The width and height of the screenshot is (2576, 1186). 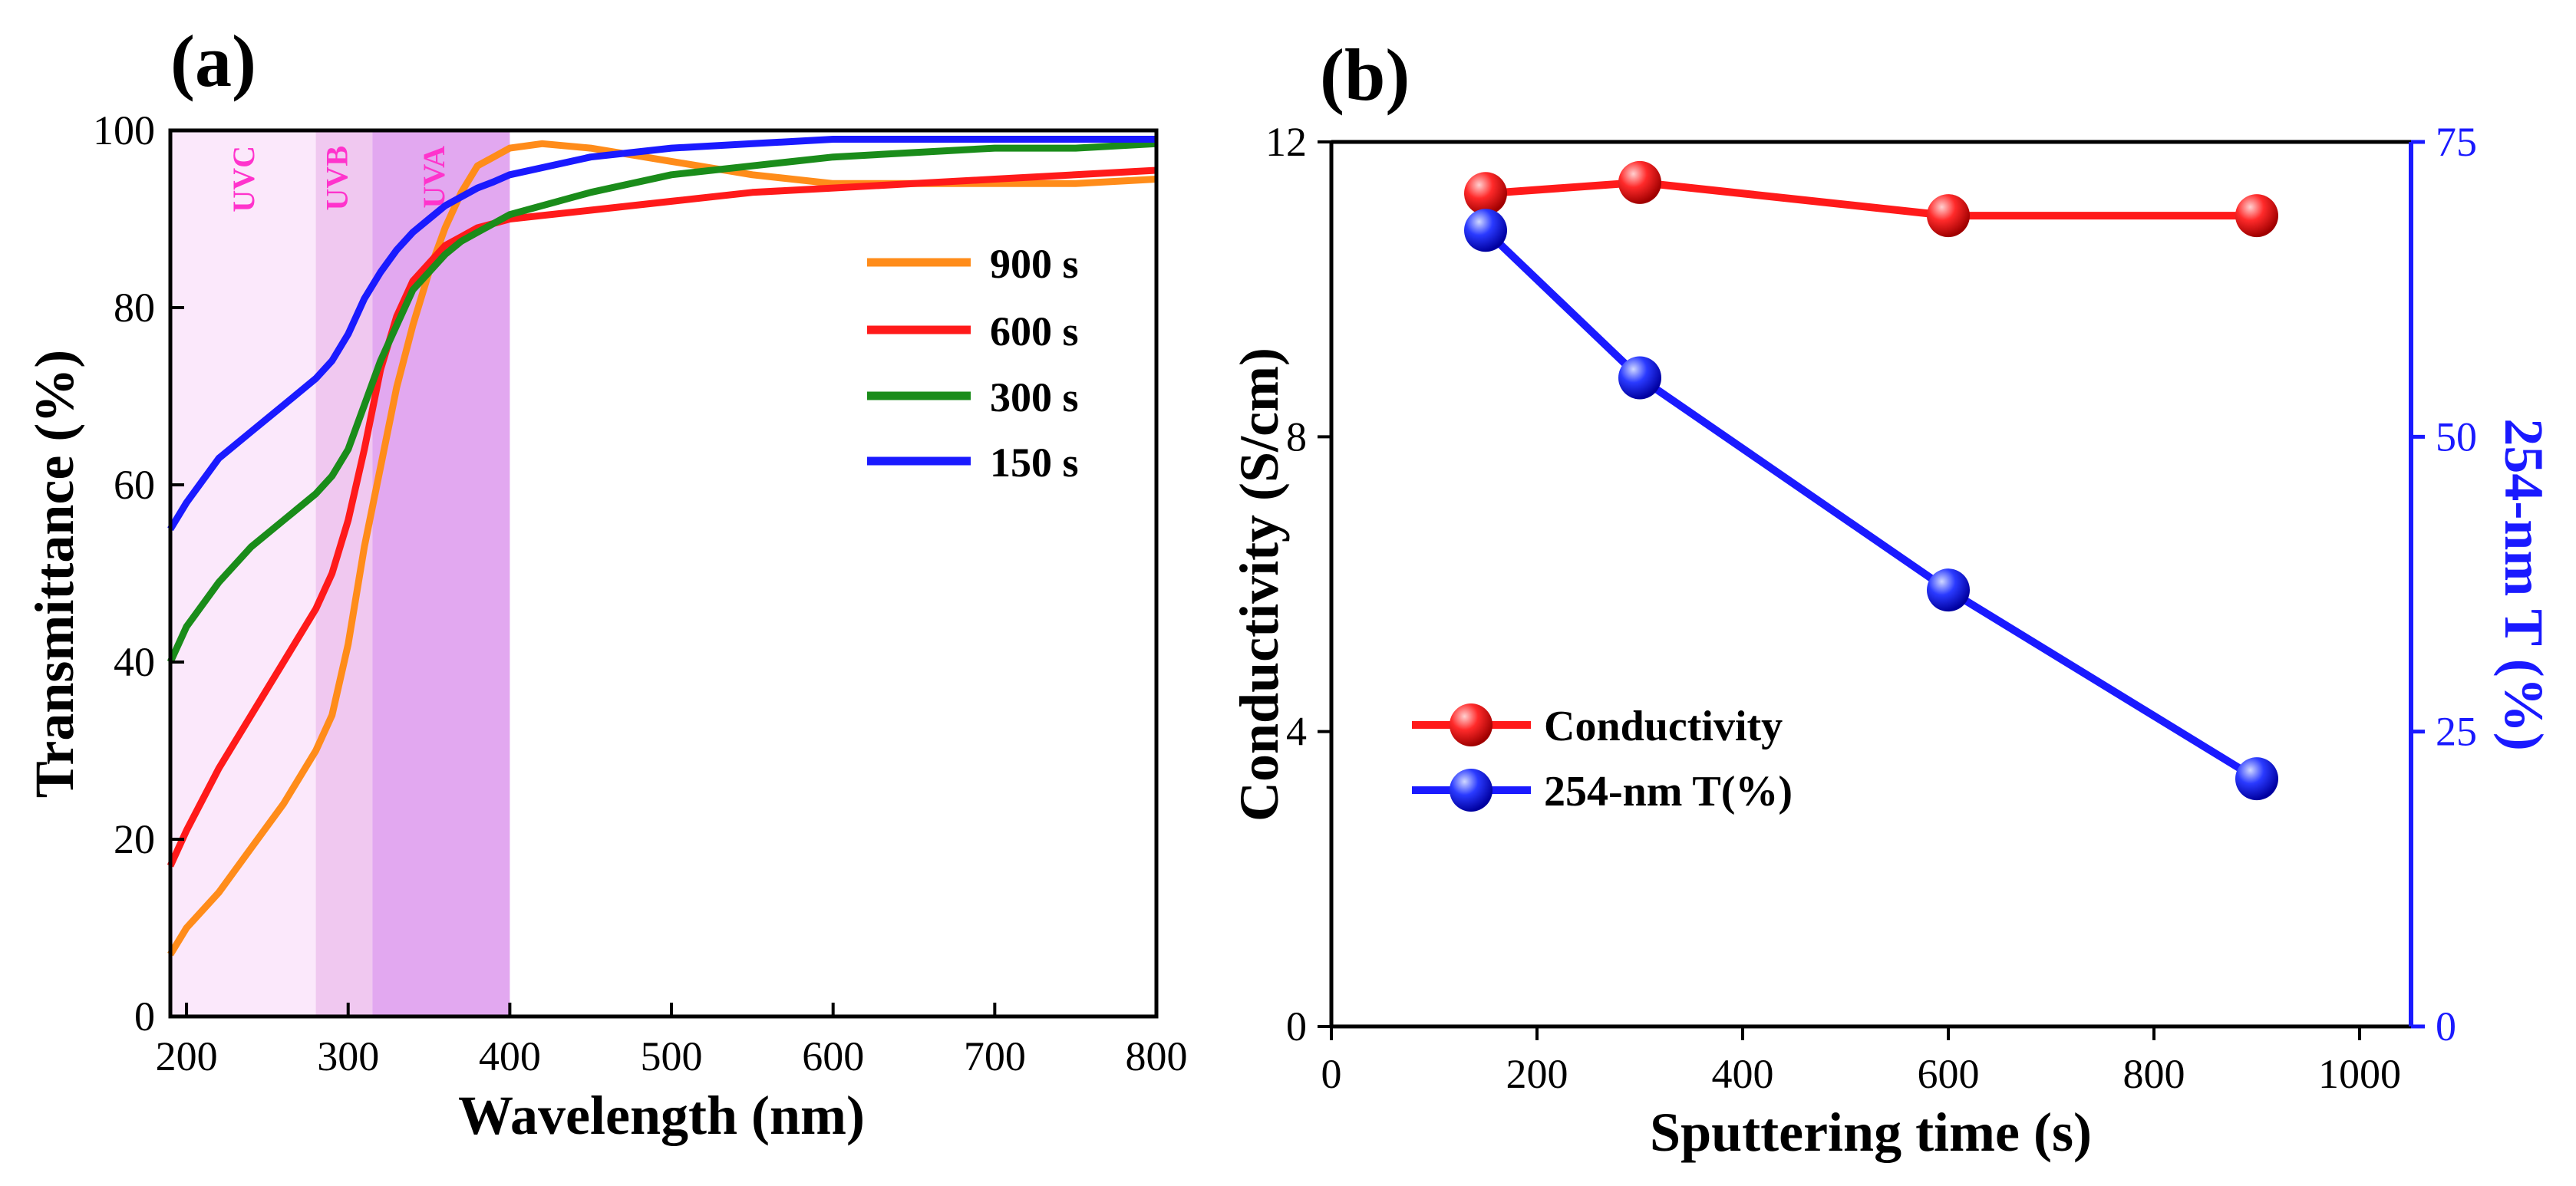 What do you see at coordinates (1034, 331) in the screenshot?
I see `legend-label-600s: 600 s` at bounding box center [1034, 331].